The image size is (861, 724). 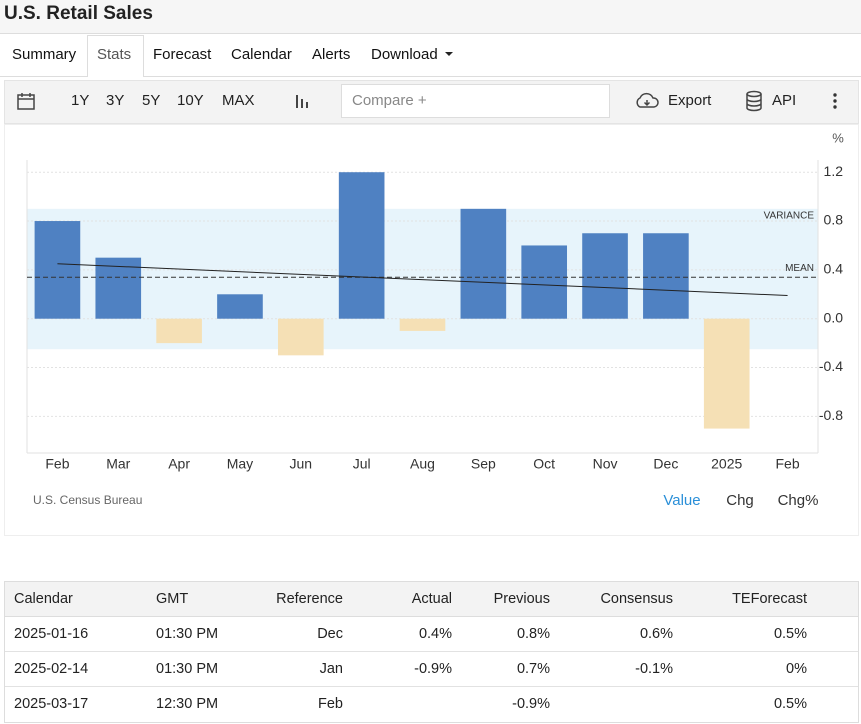 I want to click on table-cell: -0.1%, so click(x=654, y=669).